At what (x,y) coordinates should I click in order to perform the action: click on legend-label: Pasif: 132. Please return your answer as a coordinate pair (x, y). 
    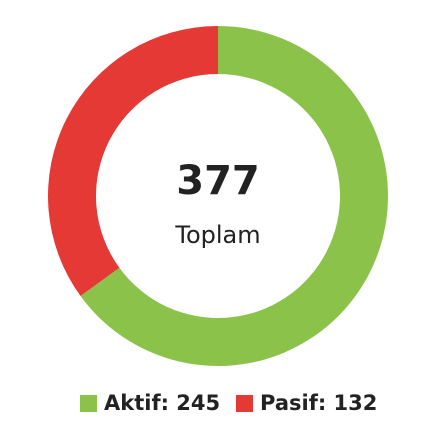
    Looking at the image, I should click on (318, 403).